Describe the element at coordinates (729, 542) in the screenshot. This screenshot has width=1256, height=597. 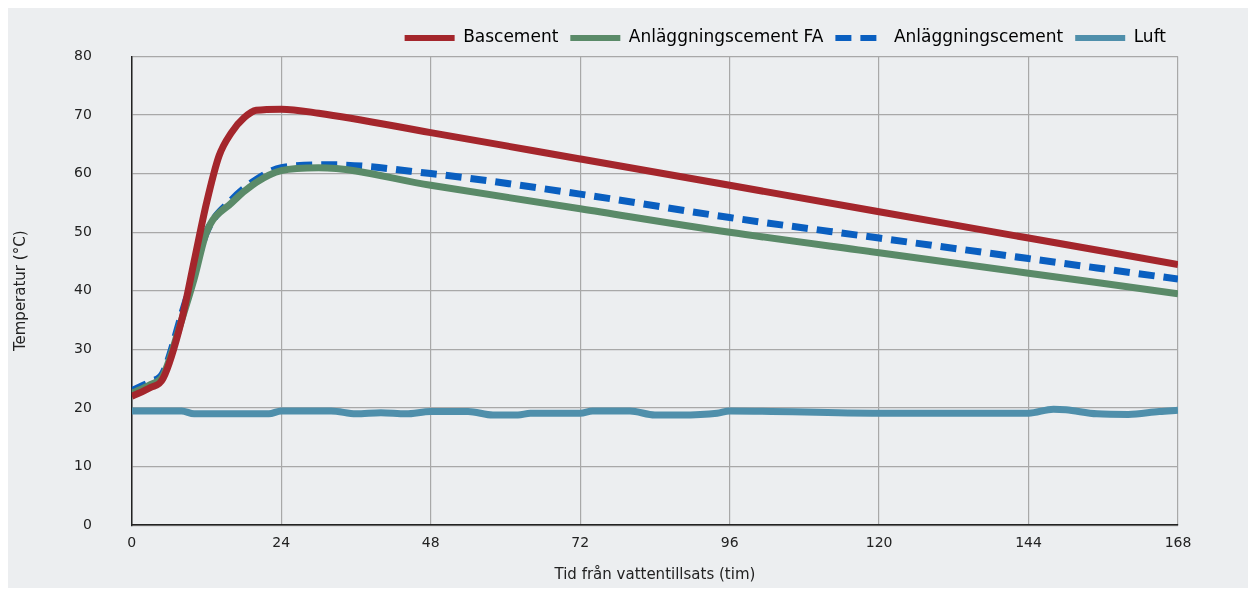
I see `x-tick-label: 96` at that location.